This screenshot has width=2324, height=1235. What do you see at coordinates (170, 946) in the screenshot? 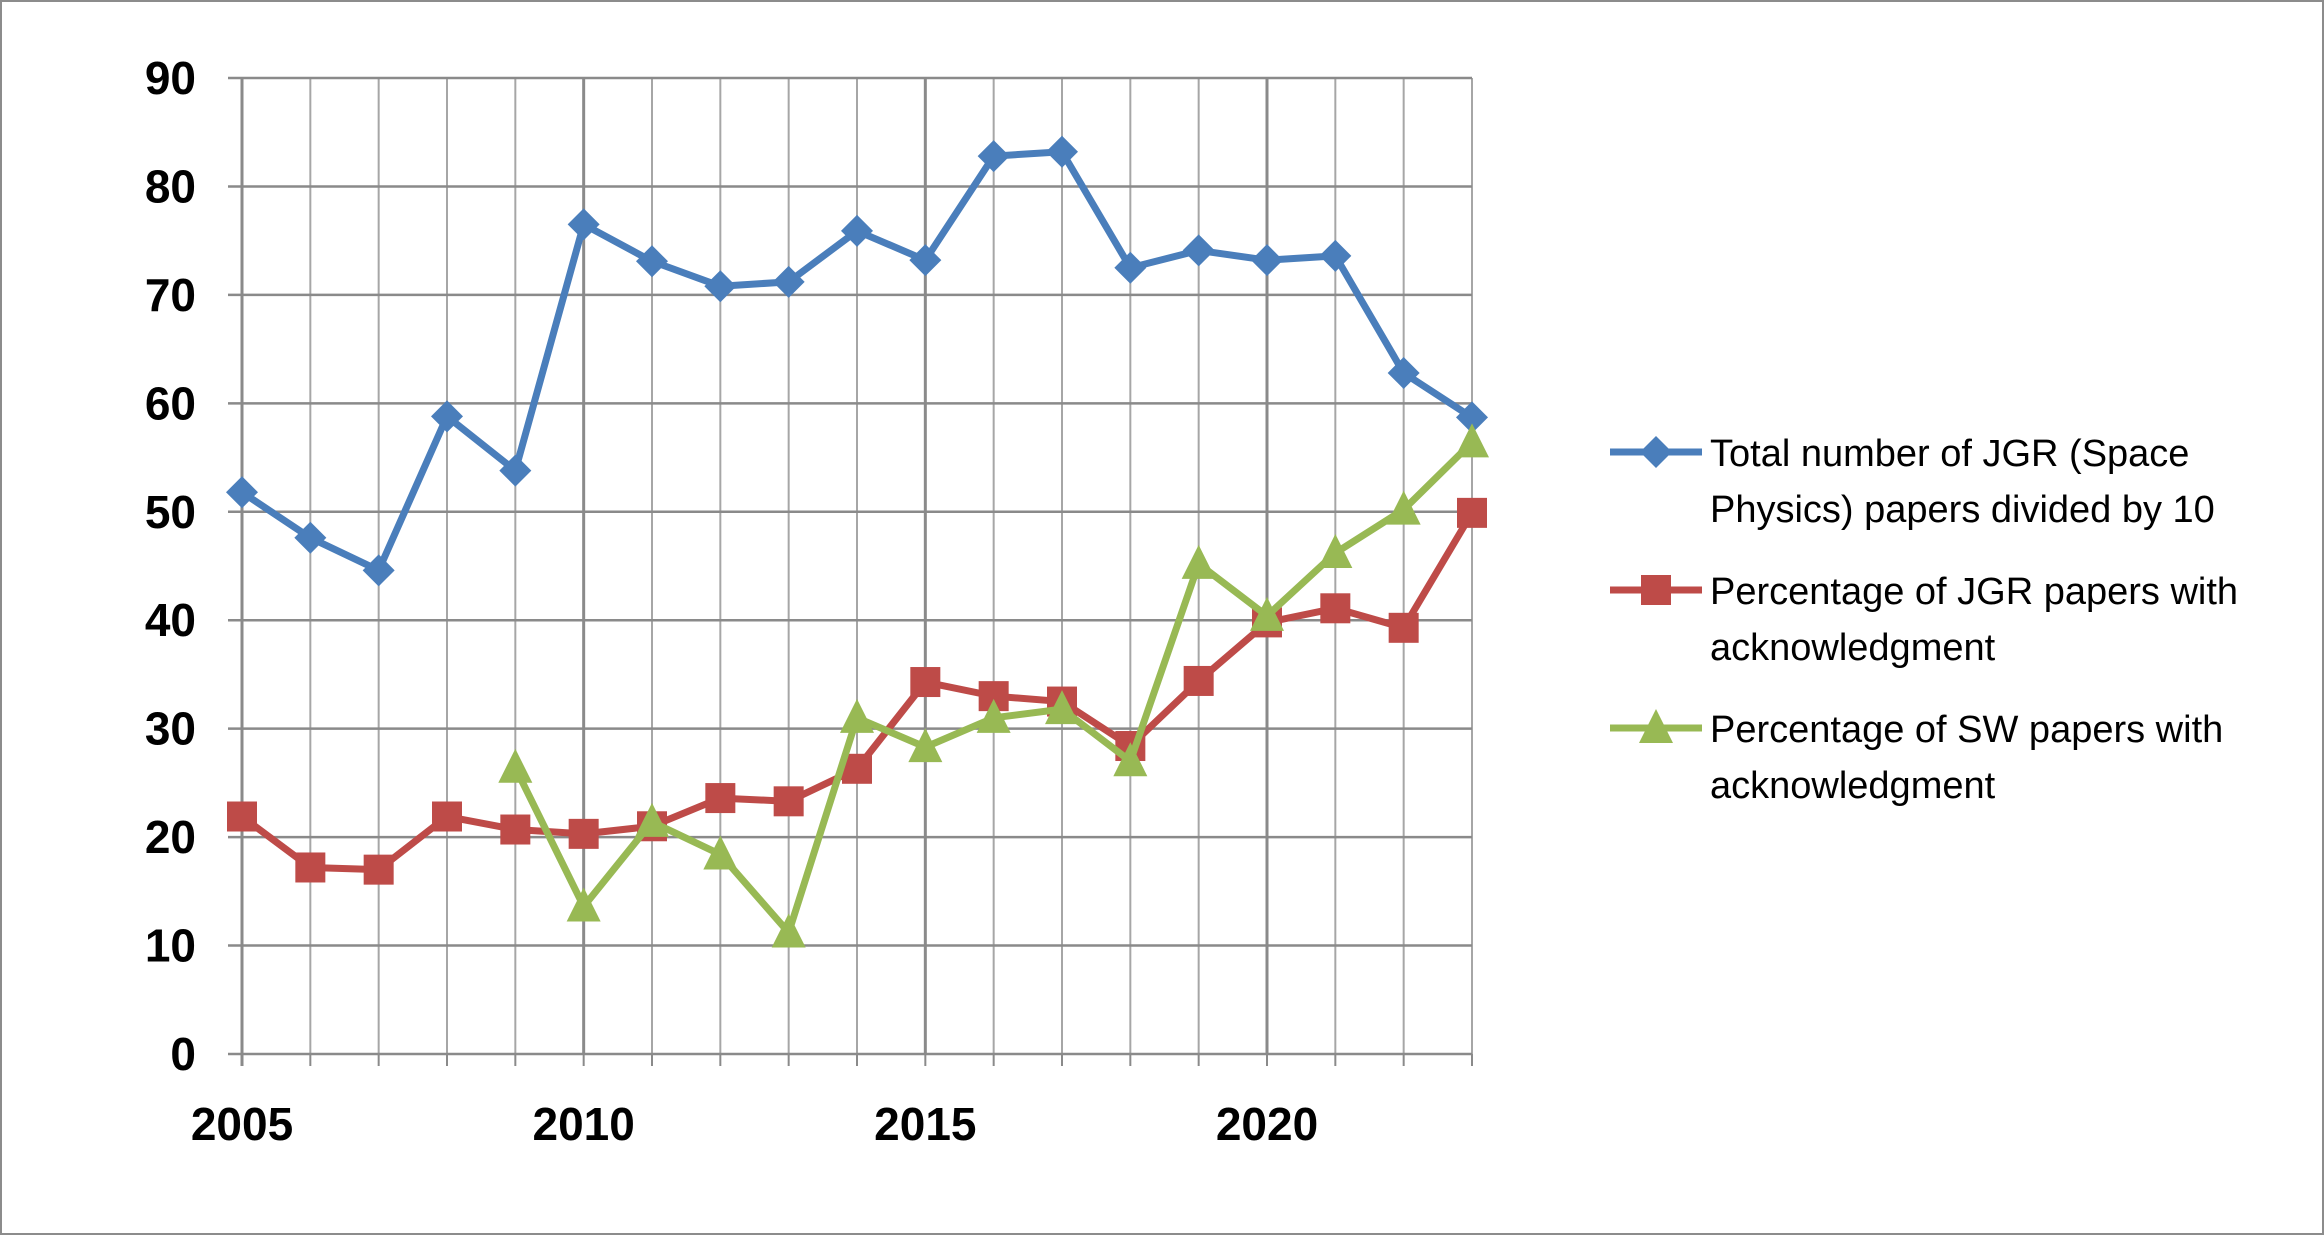
I see `y-tick-label: 10` at bounding box center [170, 946].